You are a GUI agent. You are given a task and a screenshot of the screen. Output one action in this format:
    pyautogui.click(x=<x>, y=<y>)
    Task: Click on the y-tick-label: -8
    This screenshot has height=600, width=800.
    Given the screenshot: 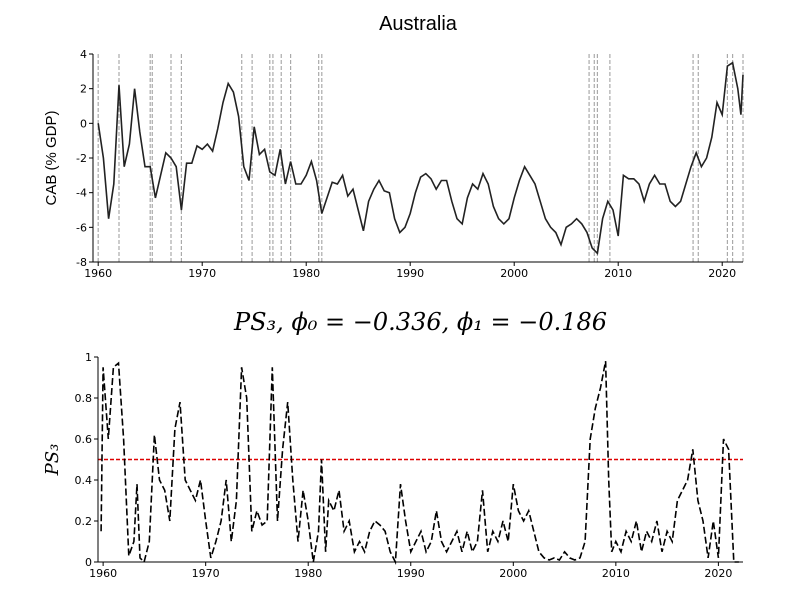 What is the action you would take?
    pyautogui.click(x=81, y=262)
    